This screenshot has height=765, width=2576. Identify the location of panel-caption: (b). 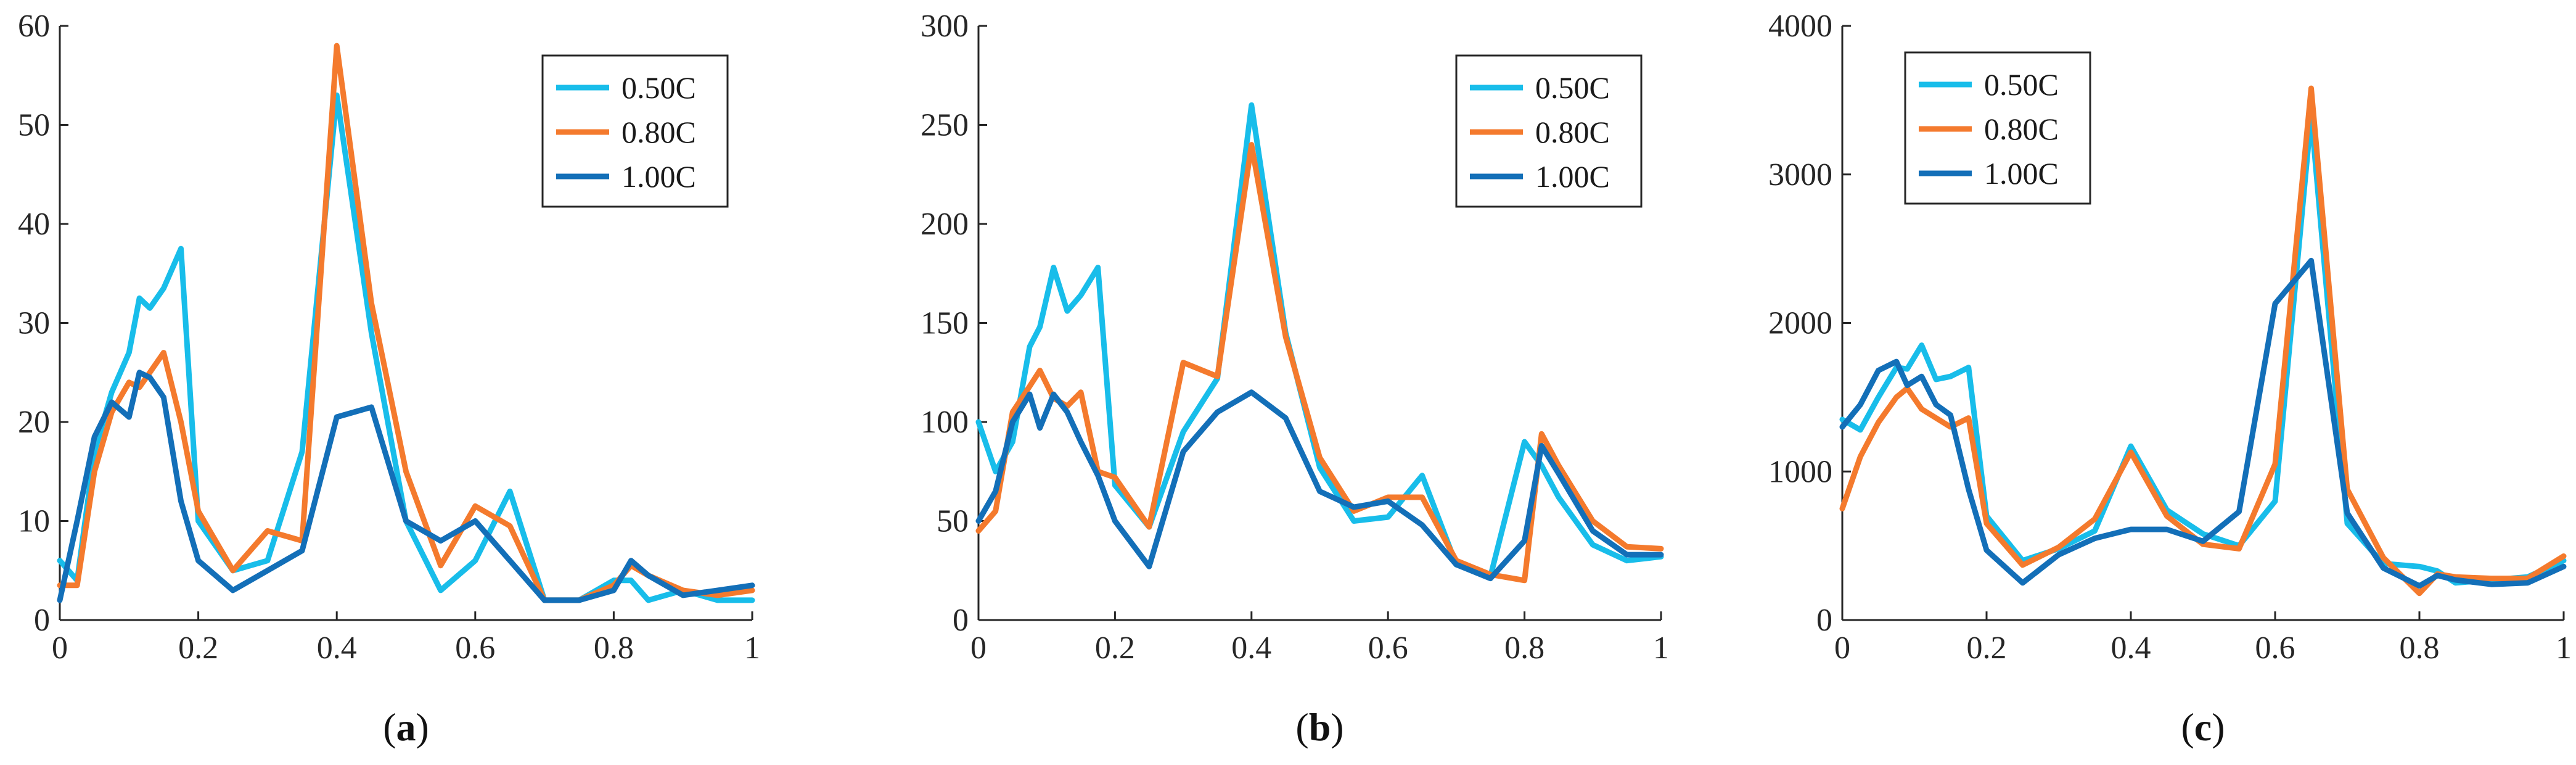
(1319, 727).